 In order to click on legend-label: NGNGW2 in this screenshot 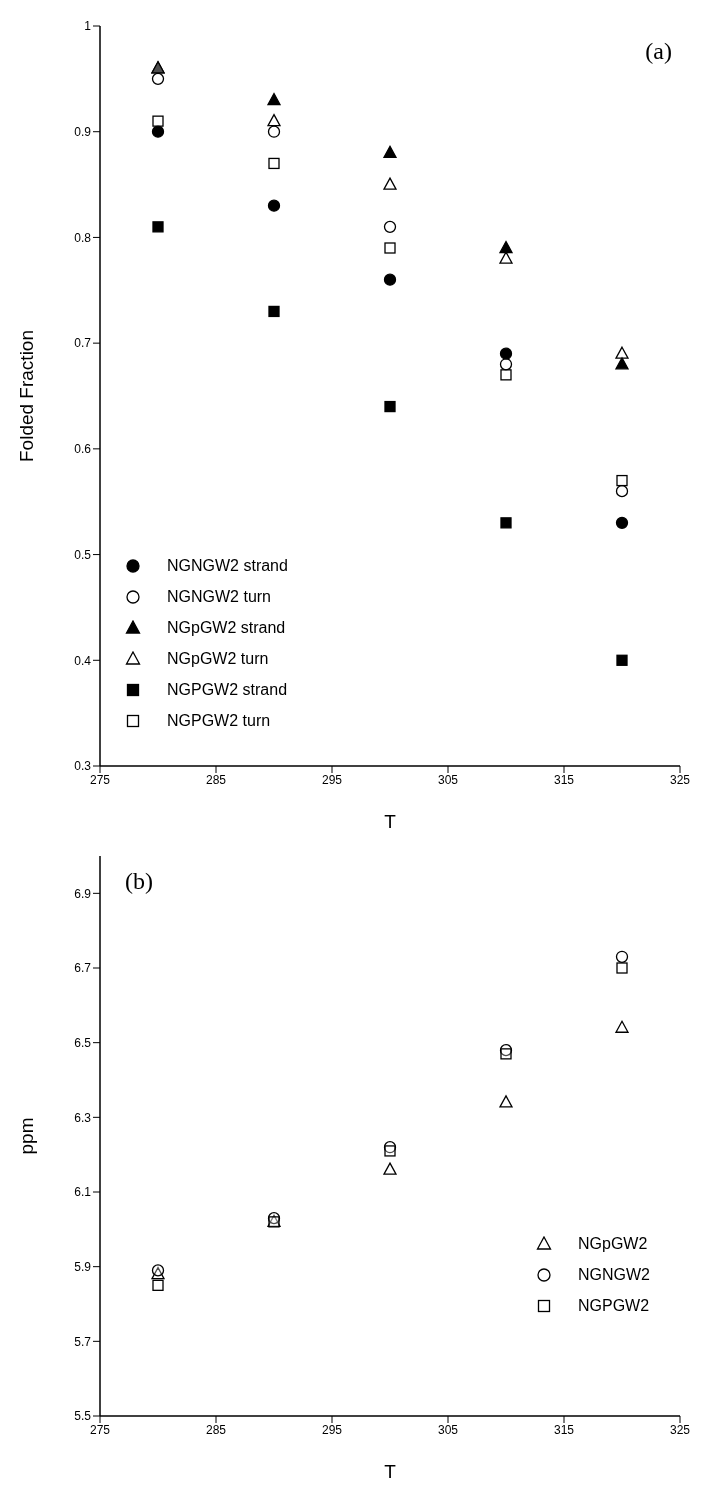, I will do `click(614, 1275)`.